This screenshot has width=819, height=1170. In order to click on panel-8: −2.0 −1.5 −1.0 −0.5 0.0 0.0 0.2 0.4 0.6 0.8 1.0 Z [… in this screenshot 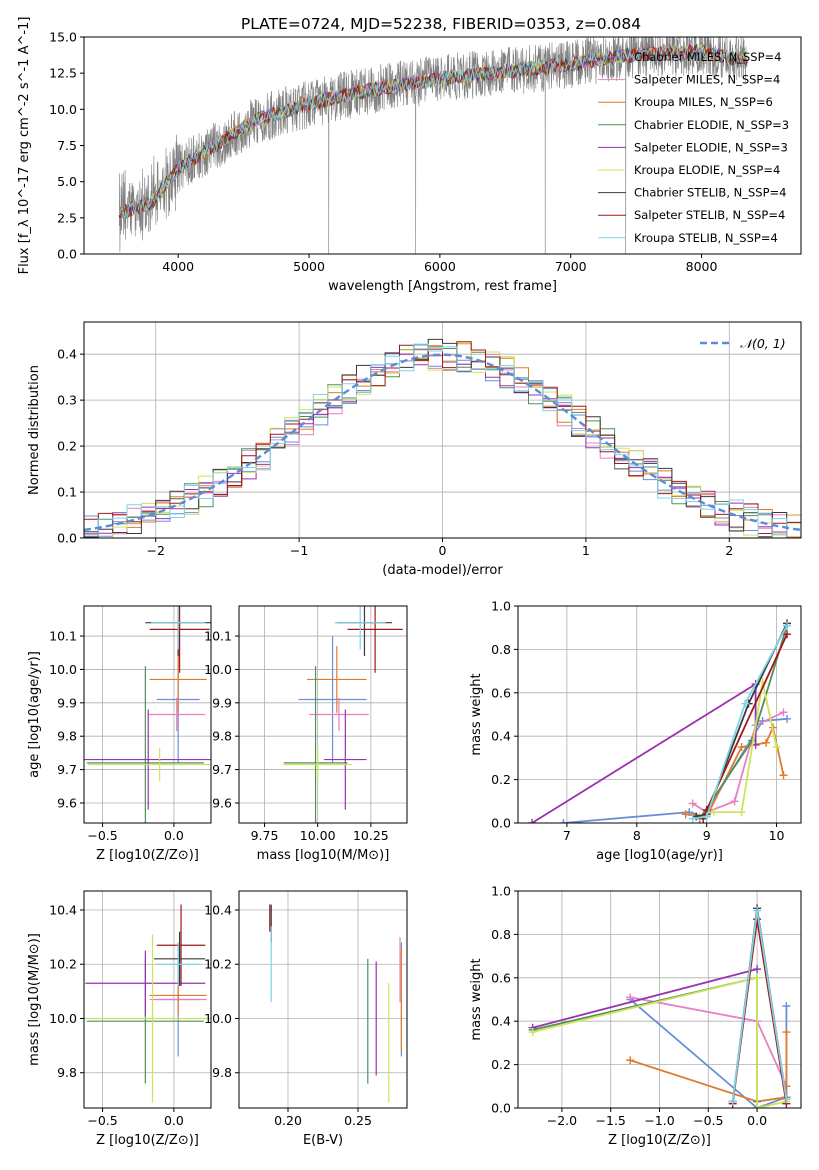, I will do `click(635, 1016)`.